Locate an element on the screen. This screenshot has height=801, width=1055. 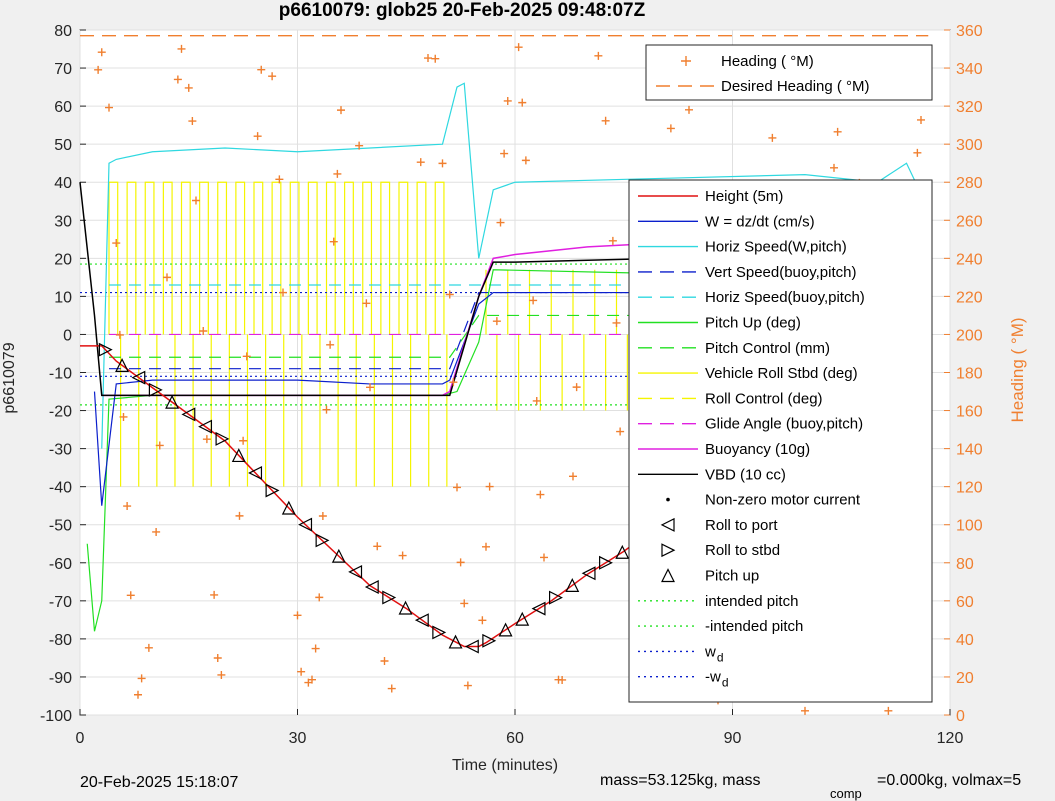
x-tick-label: 60 is located at coordinates (515, 738).